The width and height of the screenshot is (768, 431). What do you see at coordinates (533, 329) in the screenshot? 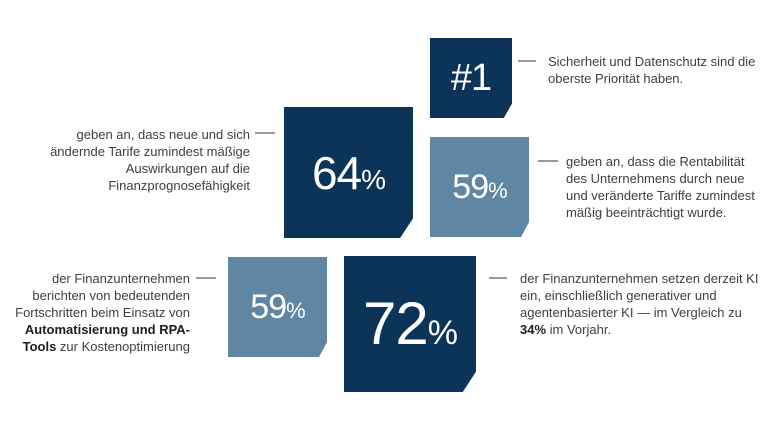
I see `highlighted-text: 34%` at bounding box center [533, 329].